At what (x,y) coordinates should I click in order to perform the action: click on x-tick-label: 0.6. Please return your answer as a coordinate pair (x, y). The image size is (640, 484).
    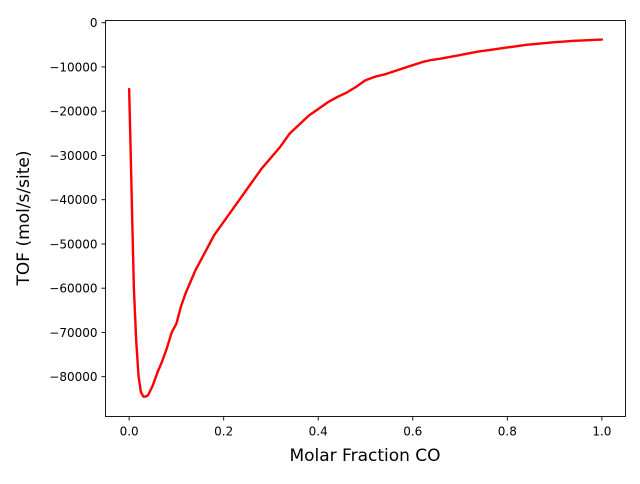
    Looking at the image, I should click on (412, 432).